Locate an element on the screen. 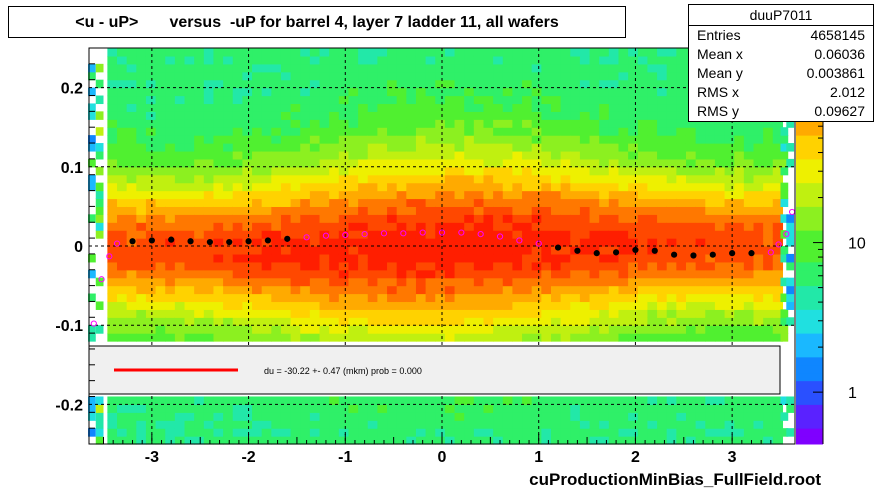  stats-row-rms-x: RMS x 2.012 is located at coordinates (781, 92).